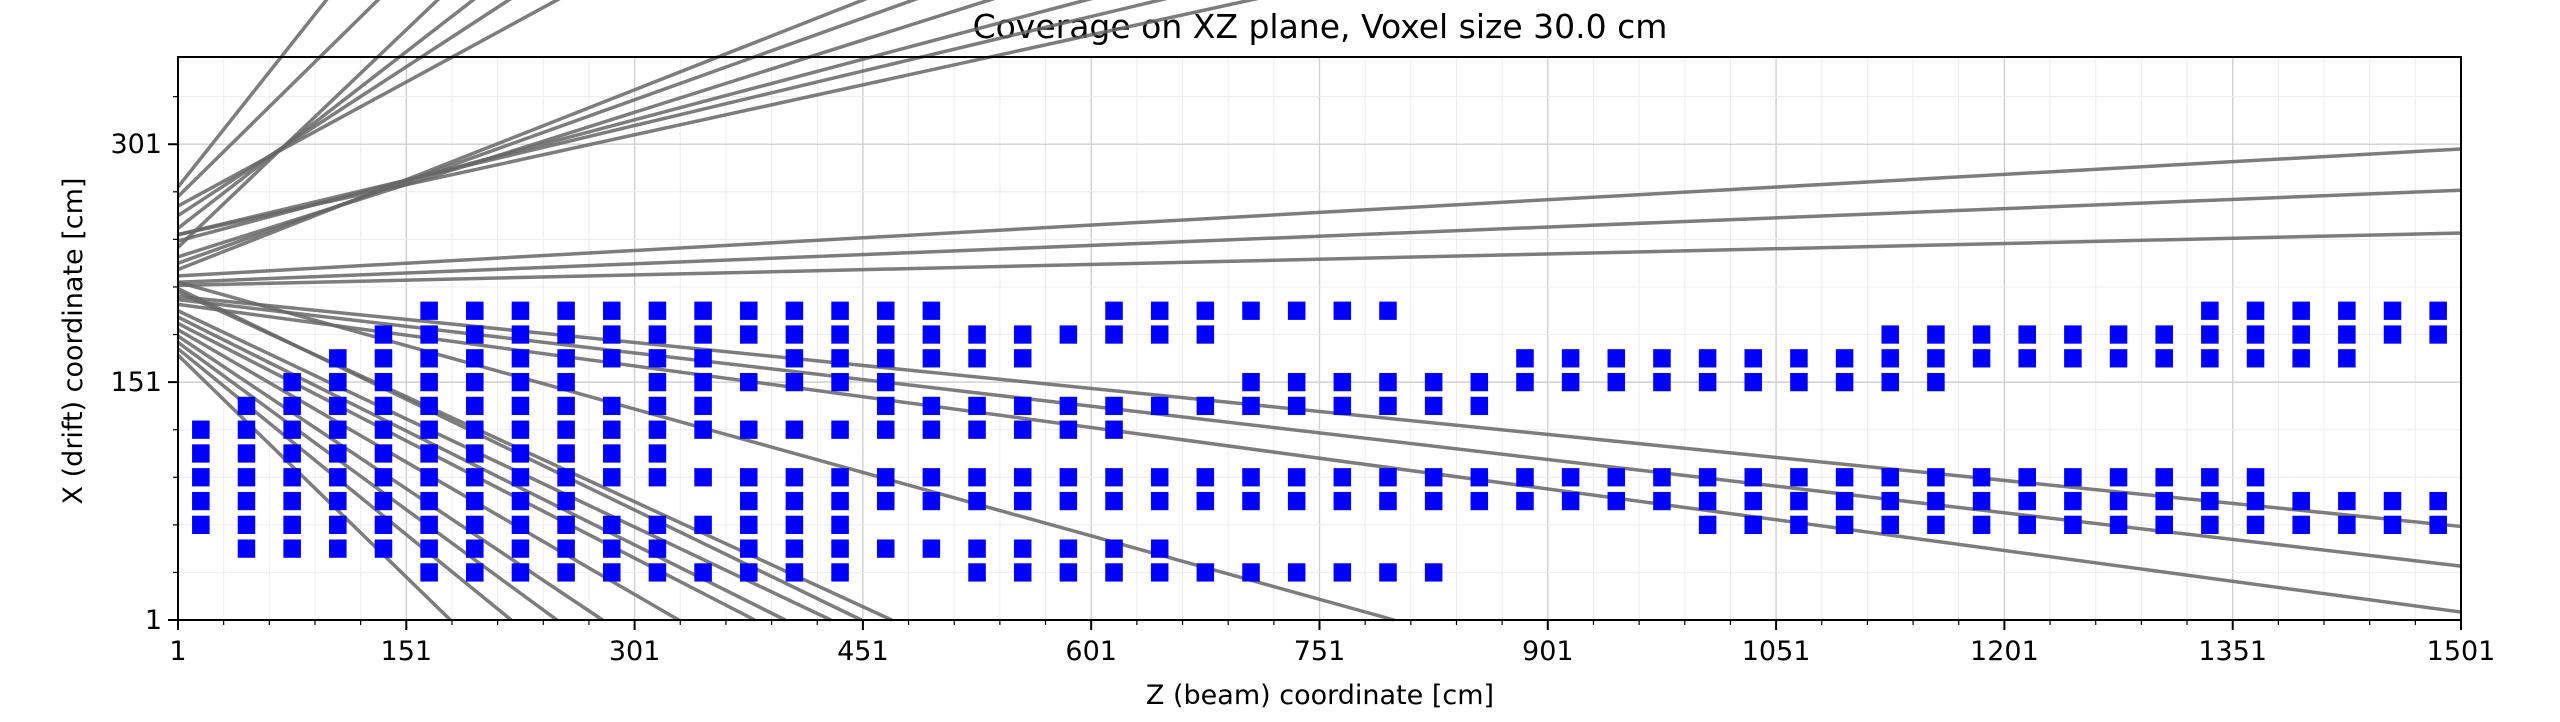  I want to click on y-ticks-layer: 1 151 301, so click(144, 366).